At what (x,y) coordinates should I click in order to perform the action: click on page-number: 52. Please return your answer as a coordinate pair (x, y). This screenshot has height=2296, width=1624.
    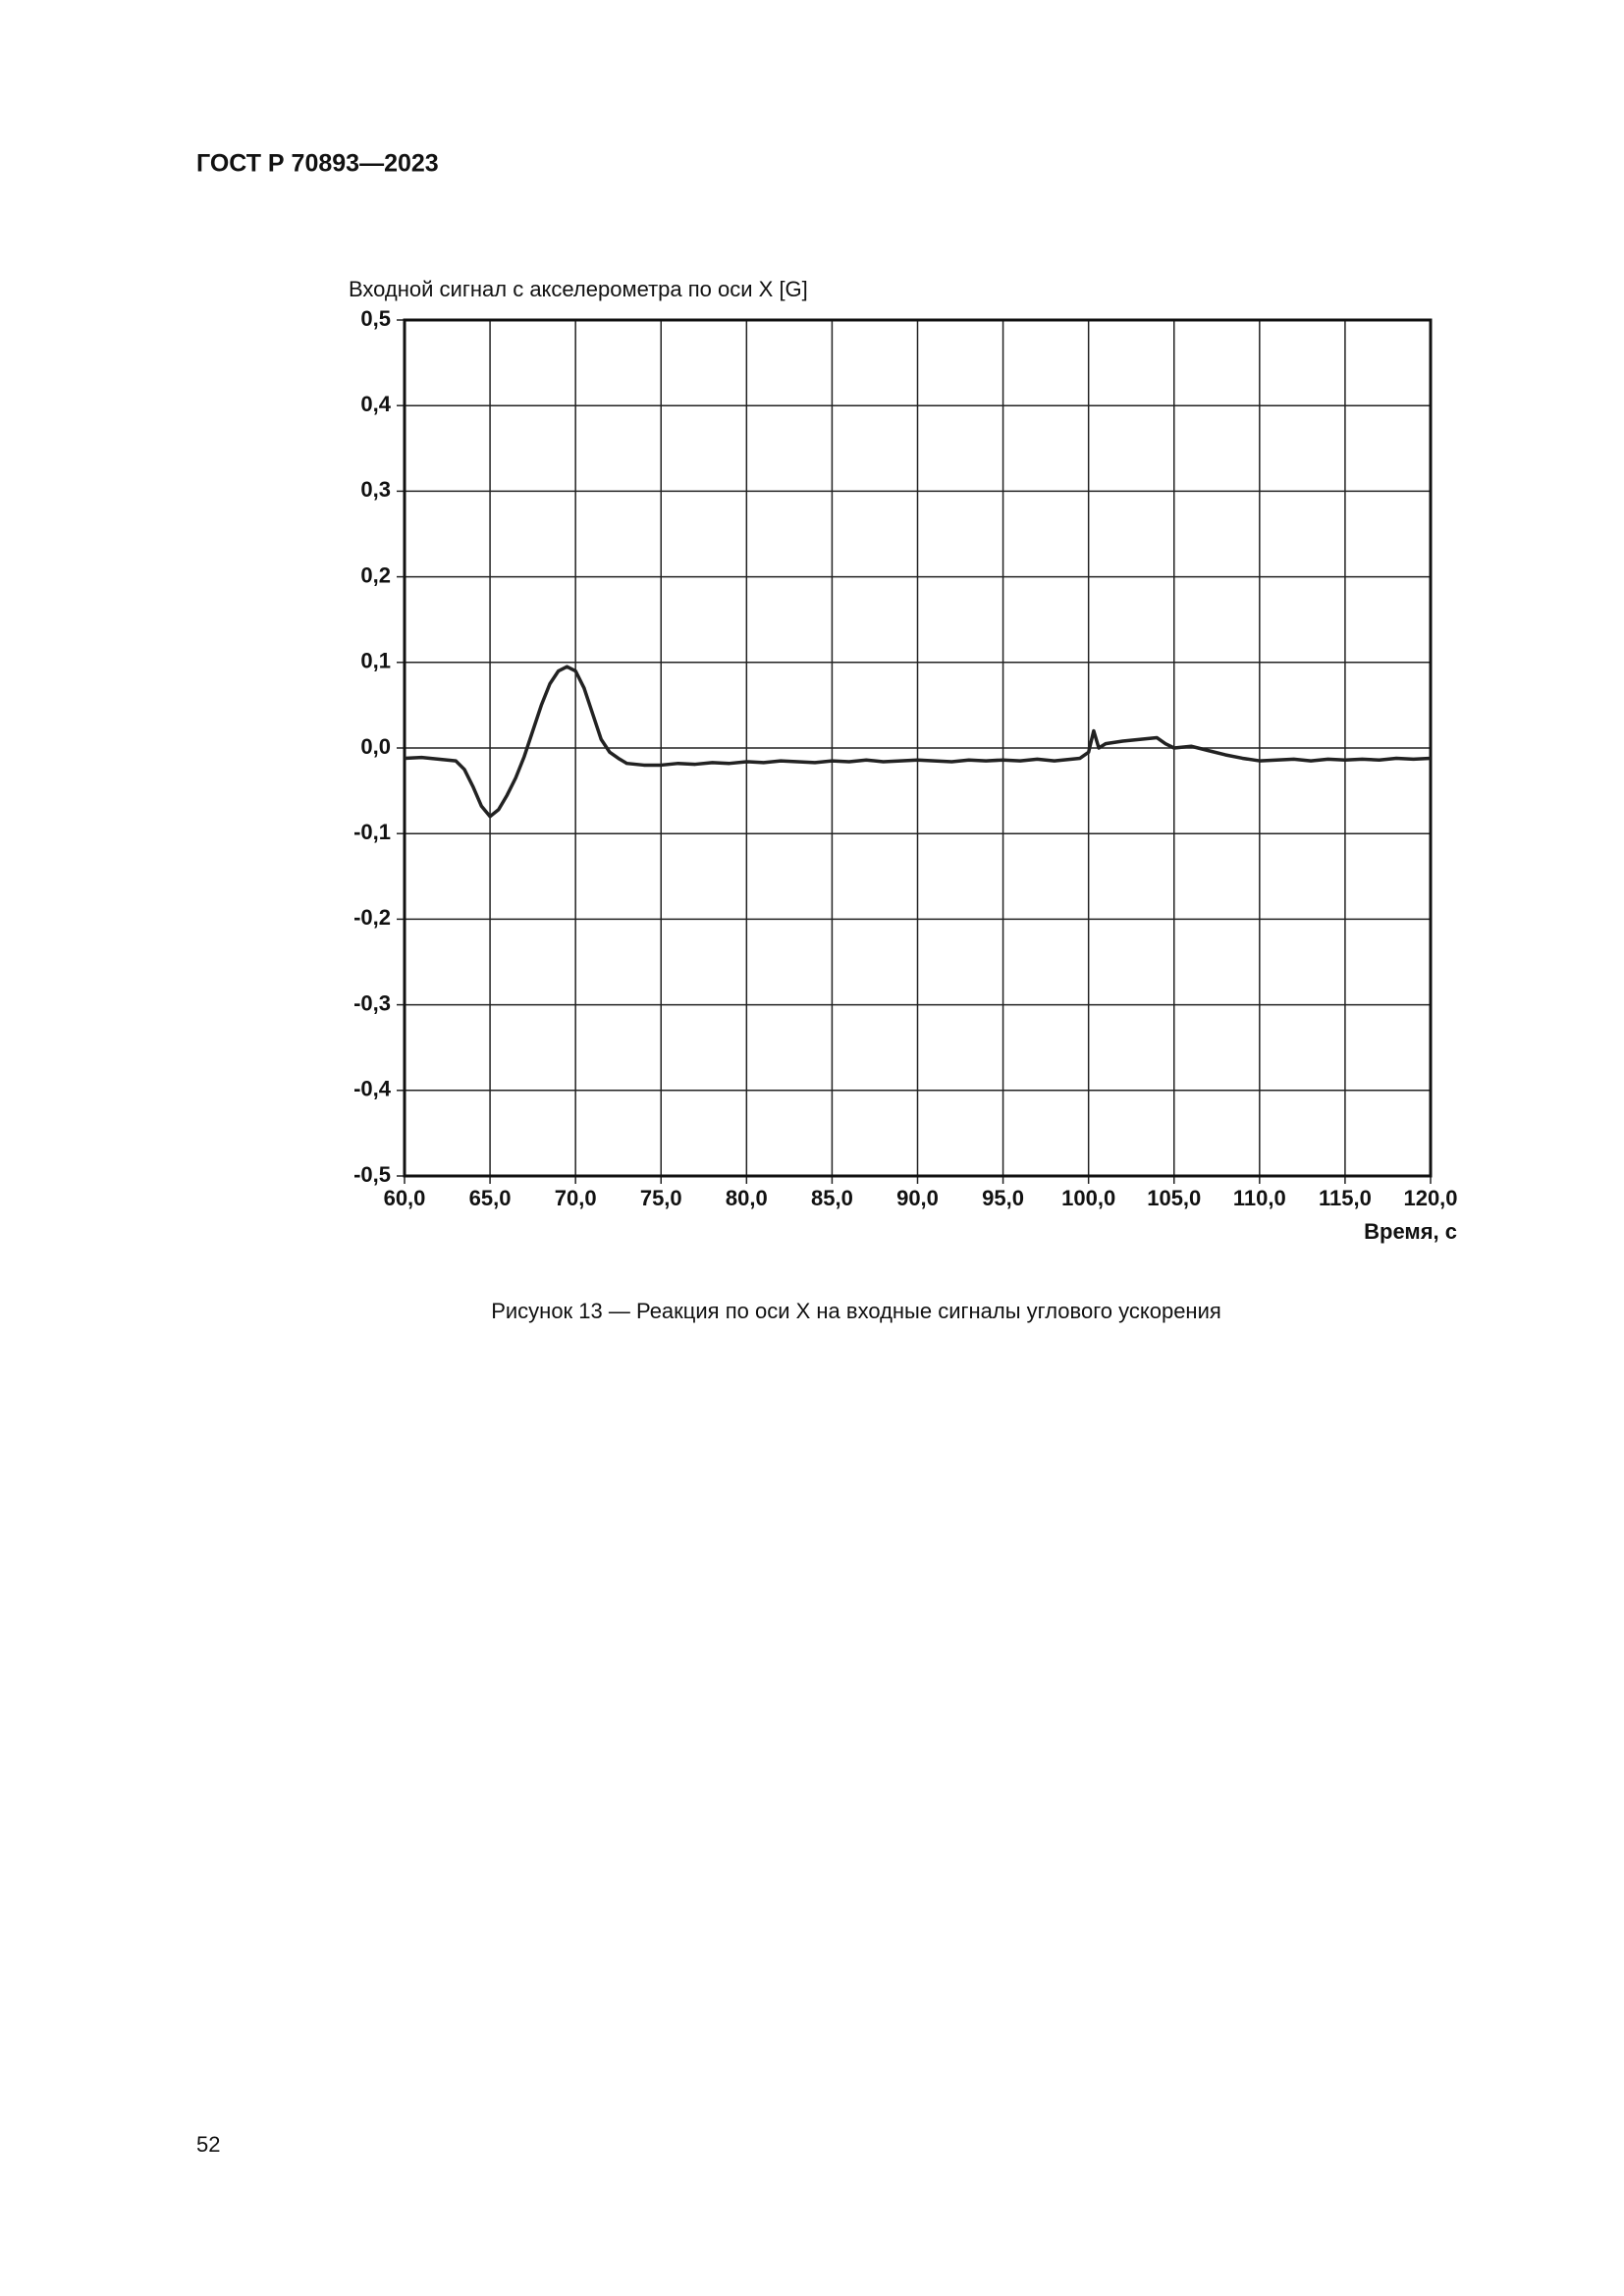
    Looking at the image, I should click on (208, 2144).